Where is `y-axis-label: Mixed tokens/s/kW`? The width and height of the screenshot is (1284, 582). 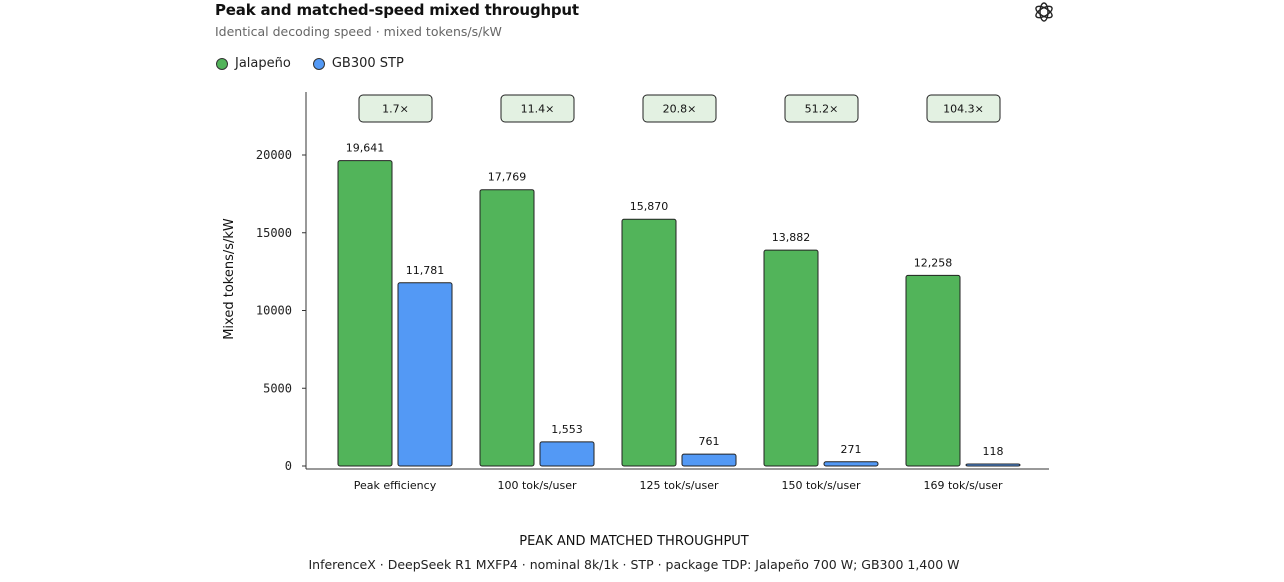
y-axis-label: Mixed tokens/s/kW is located at coordinates (229, 279).